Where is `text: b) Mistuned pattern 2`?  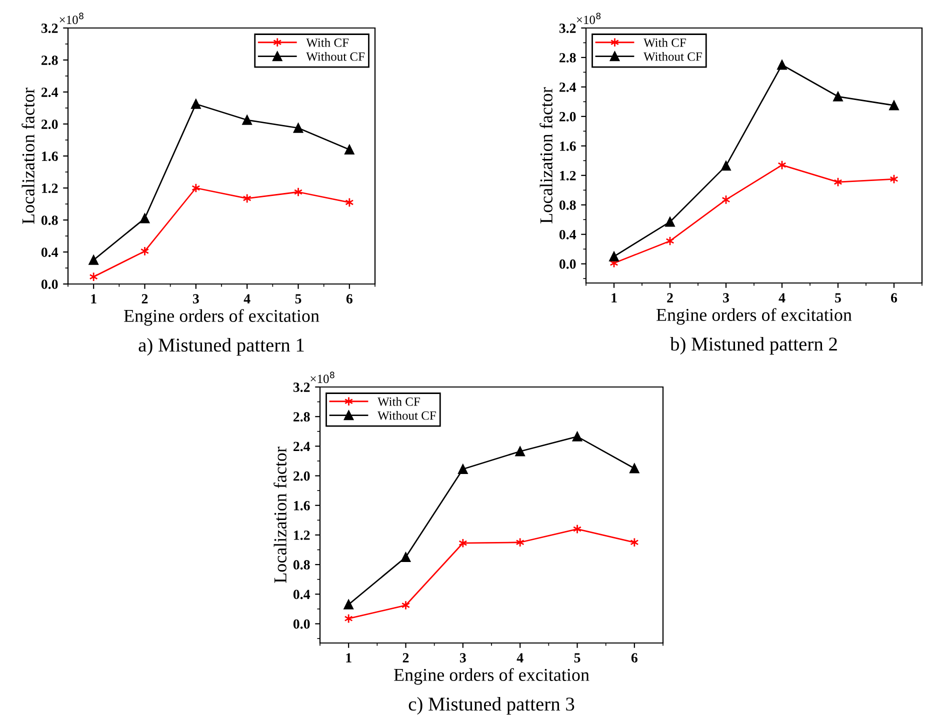 text: b) Mistuned pattern 2 is located at coordinates (753, 346).